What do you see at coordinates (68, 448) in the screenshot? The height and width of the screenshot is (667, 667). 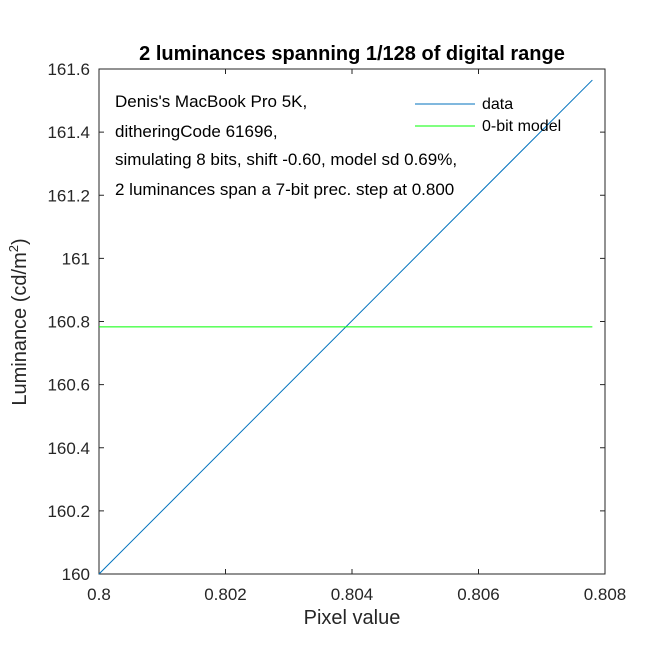 I see `y-tick-label: 160.4` at bounding box center [68, 448].